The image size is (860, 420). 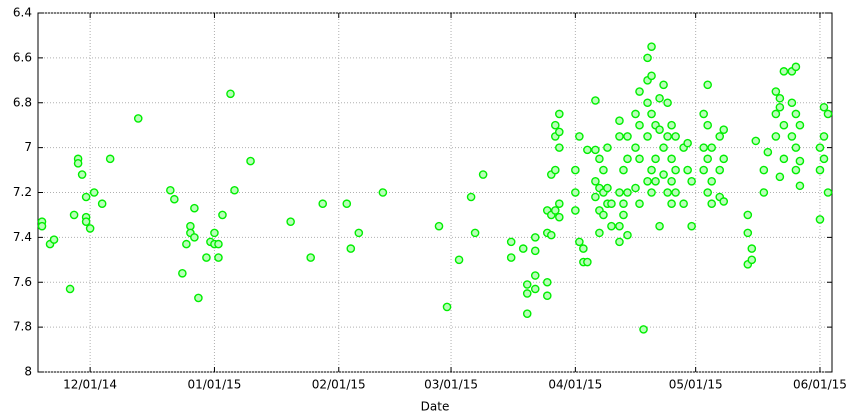 What do you see at coordinates (22, 192) in the screenshot?
I see `y-tick-label: 7.2` at bounding box center [22, 192].